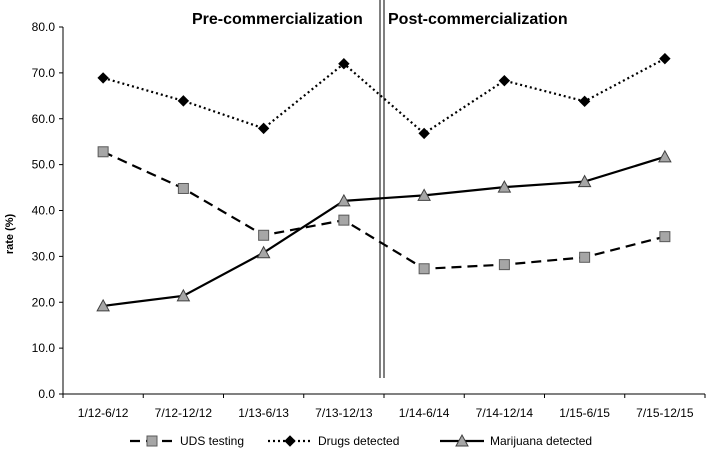 The width and height of the screenshot is (709, 451). Describe the element at coordinates (103, 413) in the screenshot. I see `x-tick-label: 1/12-6/12` at that location.